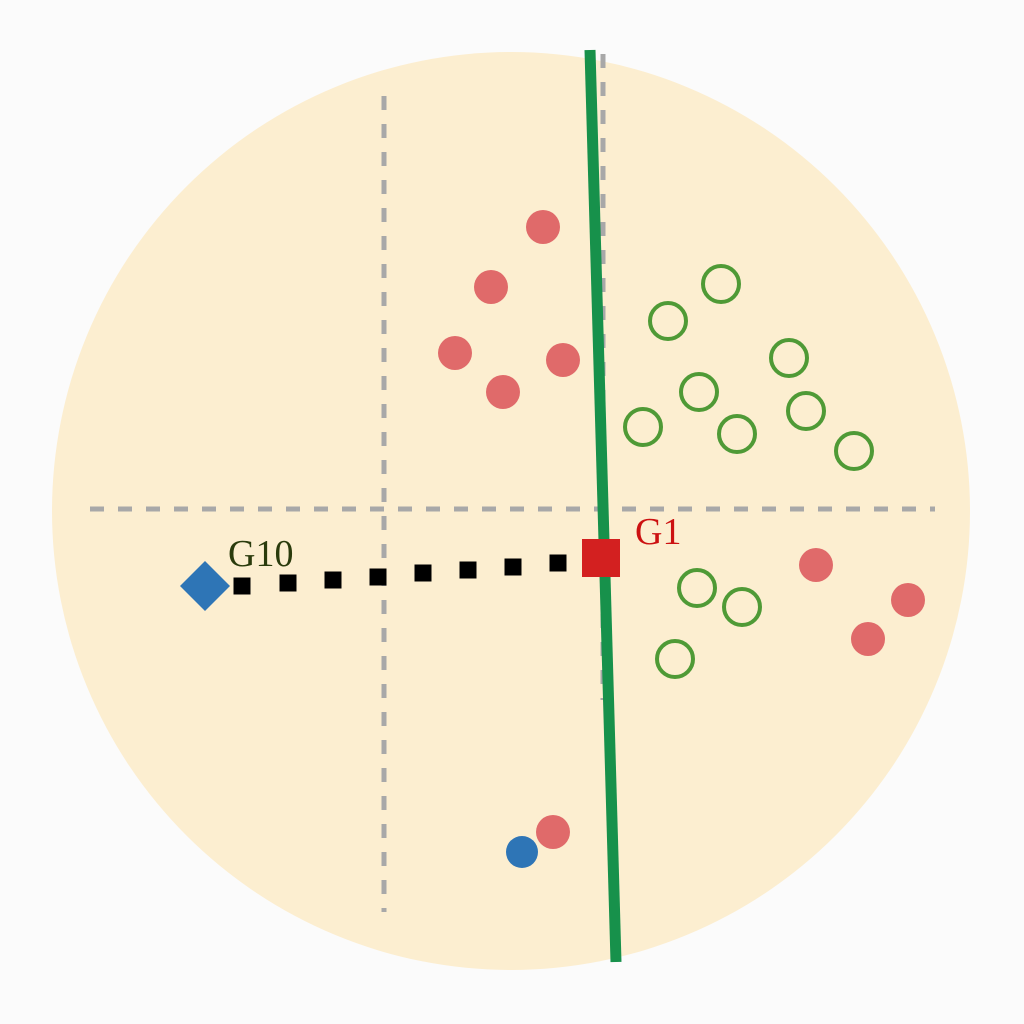 Image resolution: width=1024 pixels, height=1024 pixels. What do you see at coordinates (205, 586) in the screenshot?
I see `g10-diamond-marker` at bounding box center [205, 586].